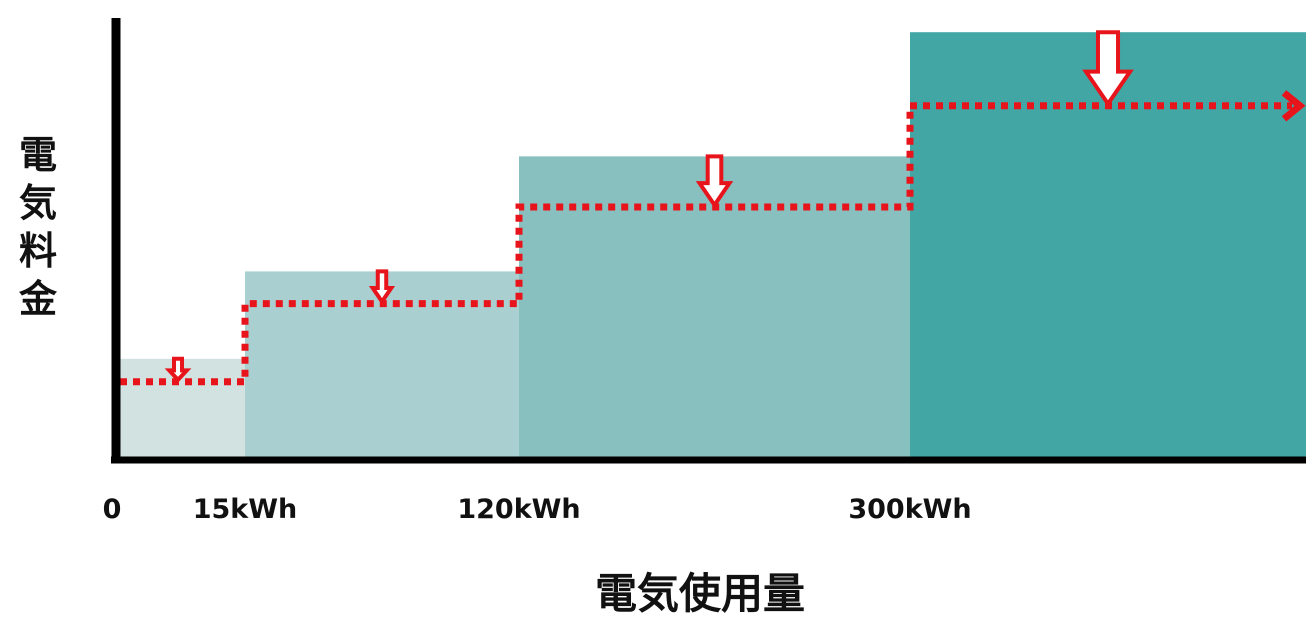 The width and height of the screenshot is (1306, 617). Describe the element at coordinates (38, 203) in the screenshot. I see `y-axis-title-char: 気` at that location.